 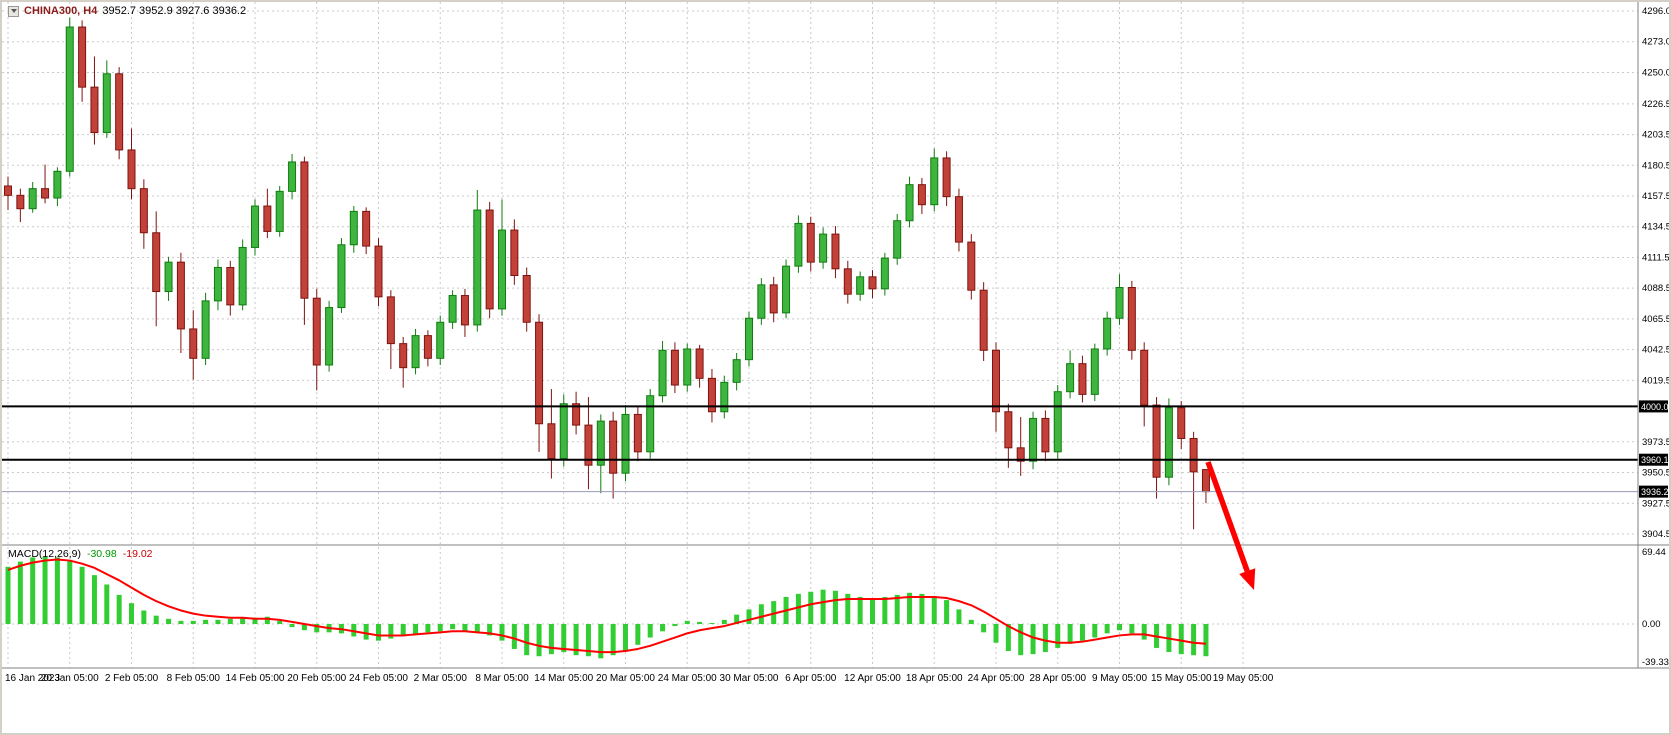 What do you see at coordinates (1057, 678) in the screenshot?
I see `svg-text: 28 Apr 05:00` at bounding box center [1057, 678].